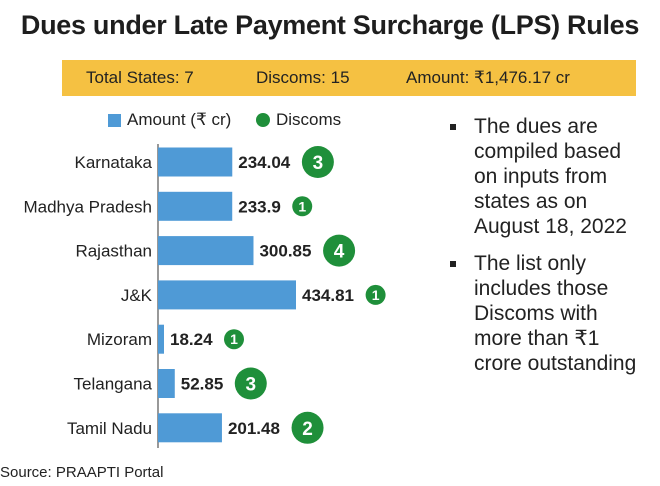 Image resolution: width=660 pixels, height=486 pixels. I want to click on legend-discoms-label: Discoms, so click(309, 119).